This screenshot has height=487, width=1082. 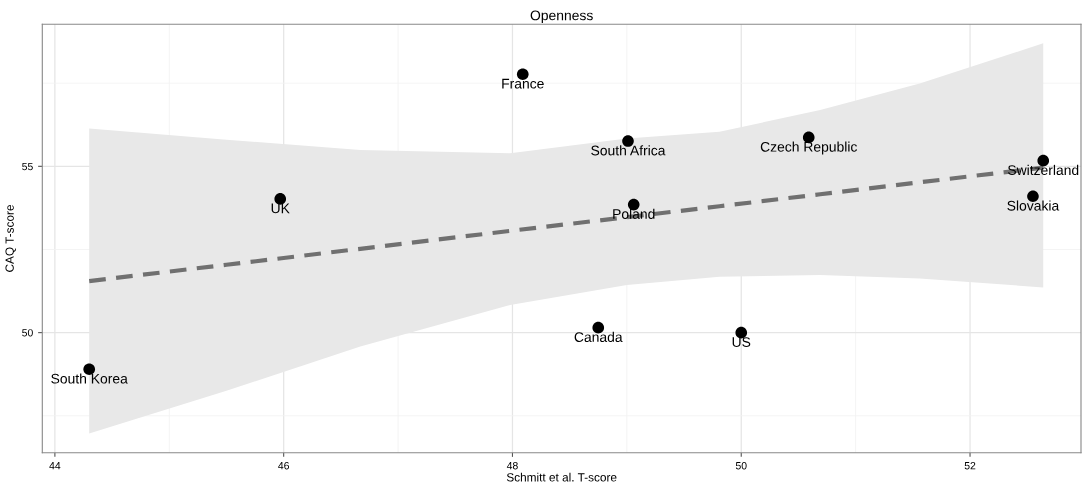 What do you see at coordinates (523, 83) in the screenshot?
I see `annotation: France` at bounding box center [523, 83].